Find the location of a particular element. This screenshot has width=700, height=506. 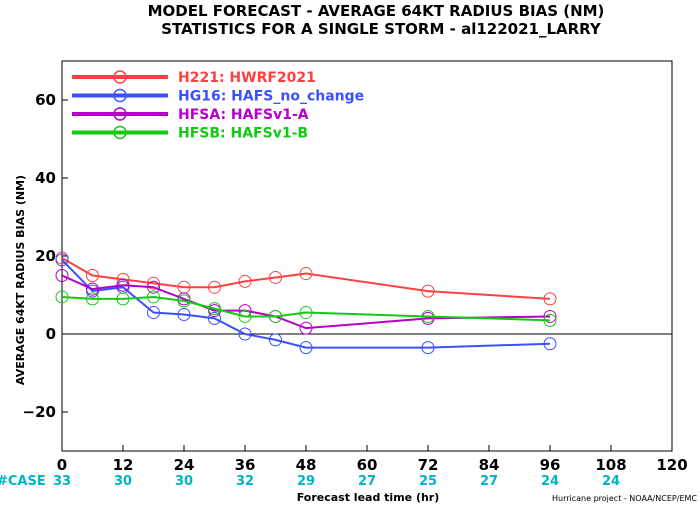

case-count-value: 32 is located at coordinates (245, 481).